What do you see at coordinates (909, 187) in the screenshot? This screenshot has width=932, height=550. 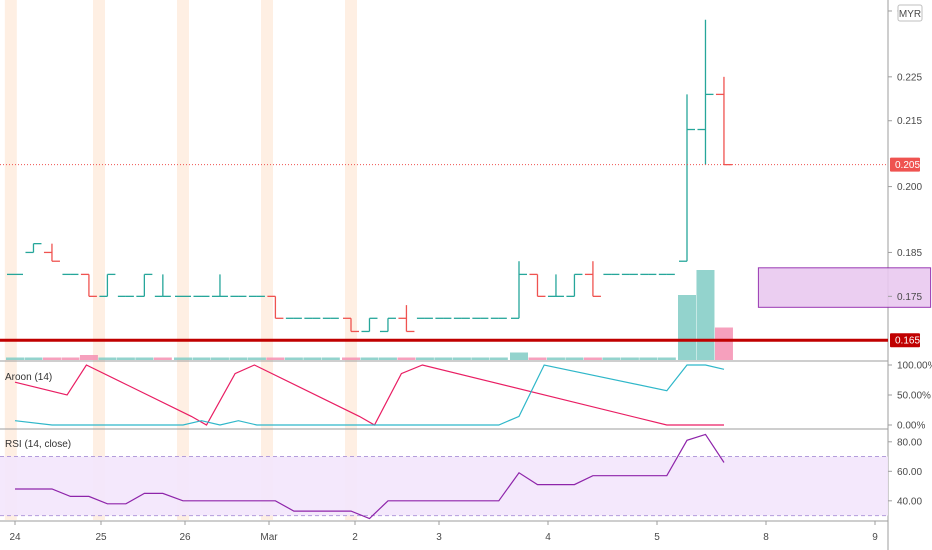 I see `price-tick-label: 0.200` at bounding box center [909, 187].